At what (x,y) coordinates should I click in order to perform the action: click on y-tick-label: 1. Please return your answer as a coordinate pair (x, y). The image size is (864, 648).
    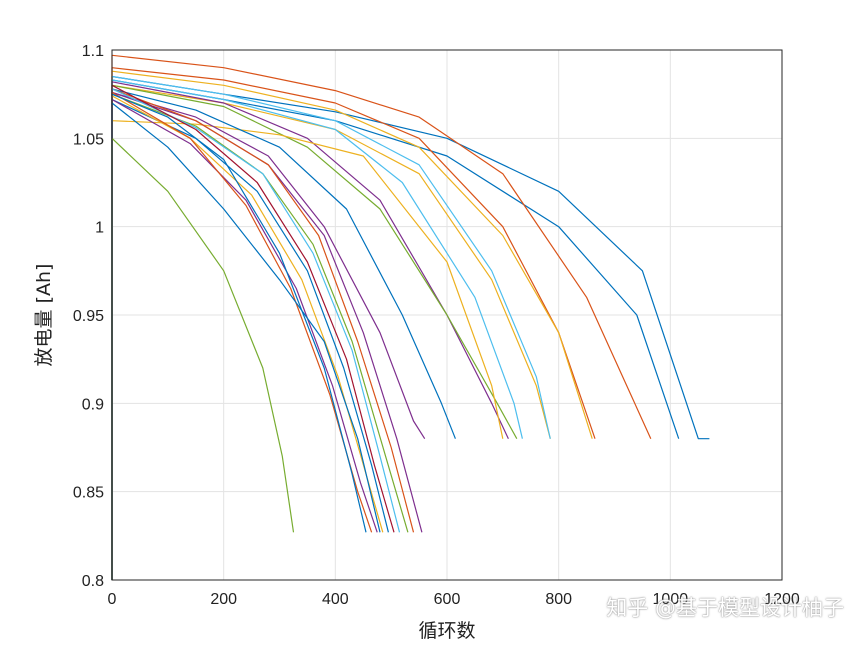
    Looking at the image, I should click on (99, 228).